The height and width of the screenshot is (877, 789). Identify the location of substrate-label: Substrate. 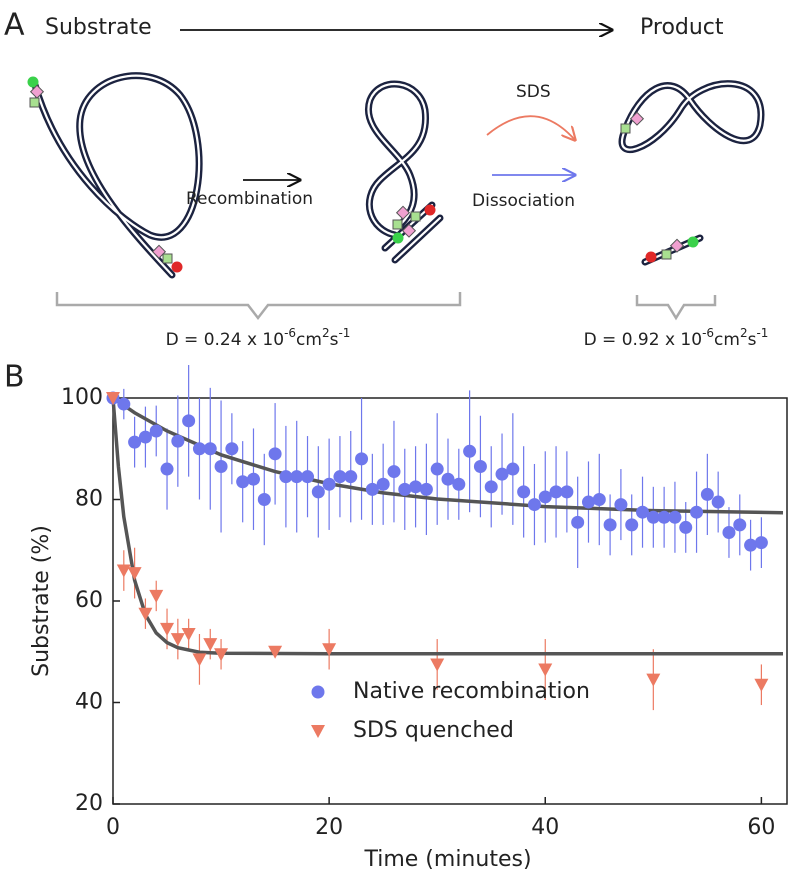
(98, 27).